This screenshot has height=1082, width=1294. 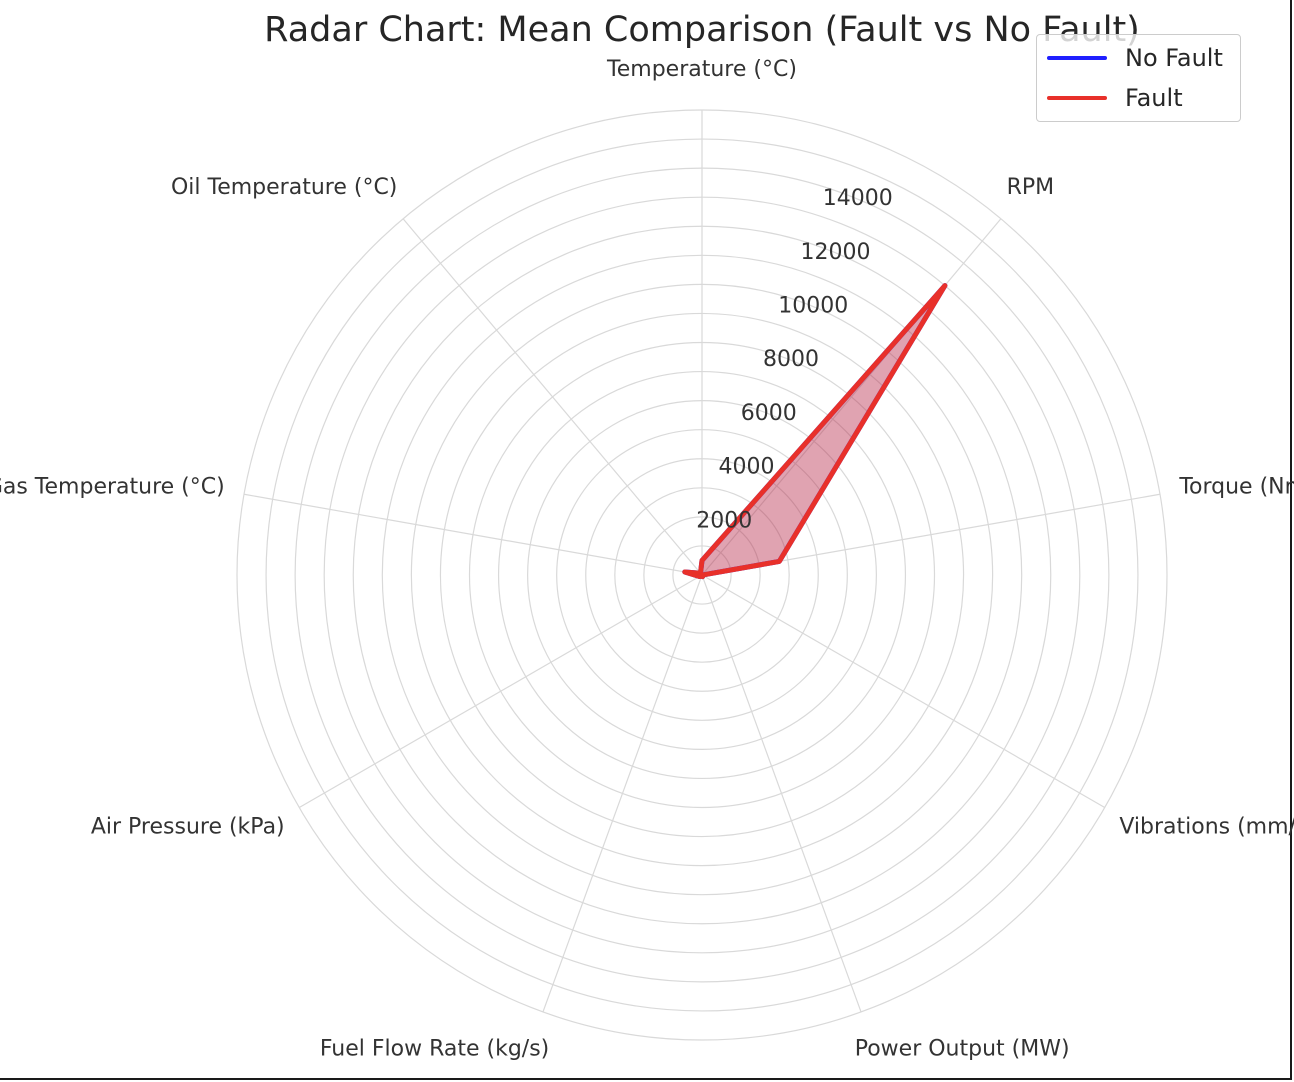 What do you see at coordinates (1077, 98) in the screenshot?
I see `legend-swatch-fault` at bounding box center [1077, 98].